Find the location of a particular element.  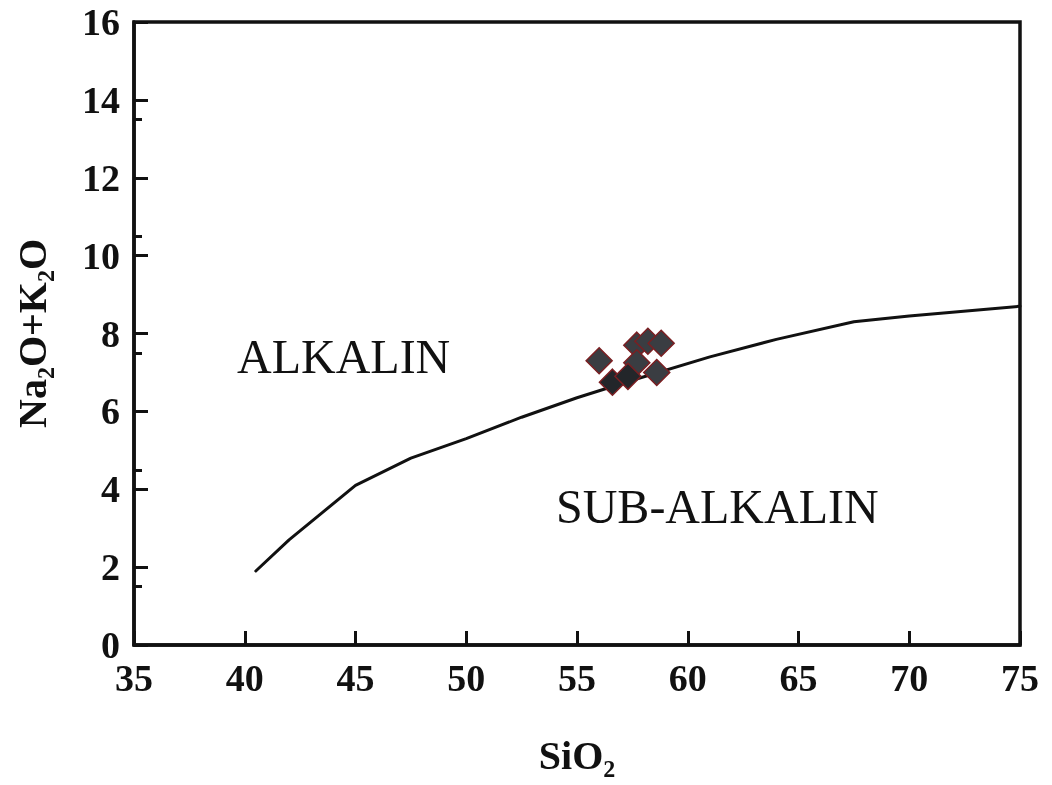

y-tick-label: 10 is located at coordinates (101, 255).